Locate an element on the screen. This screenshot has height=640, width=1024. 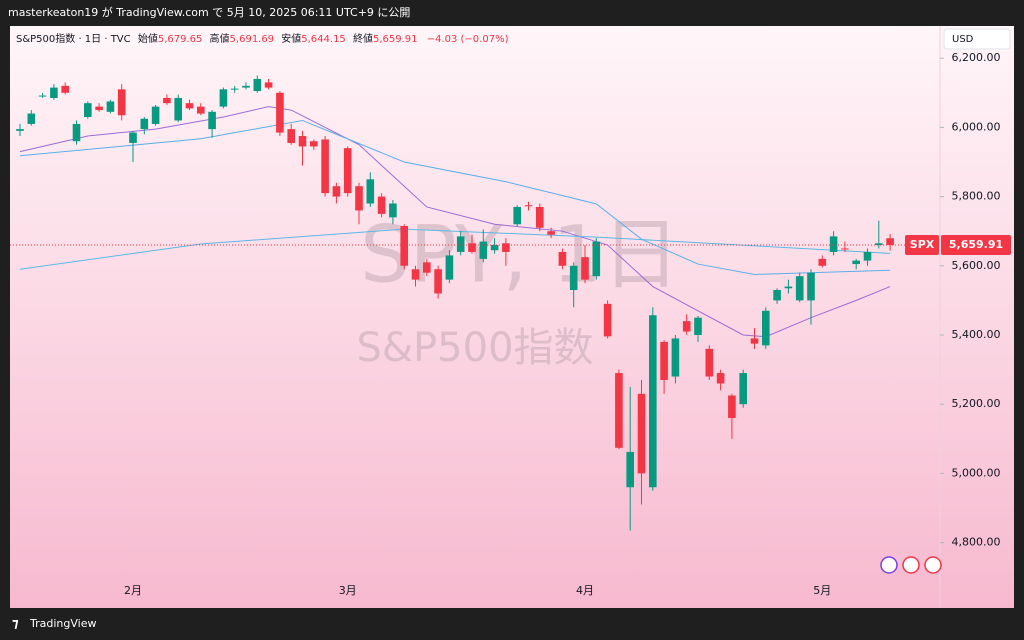
legend-caption: 高値 is located at coordinates (220, 38).